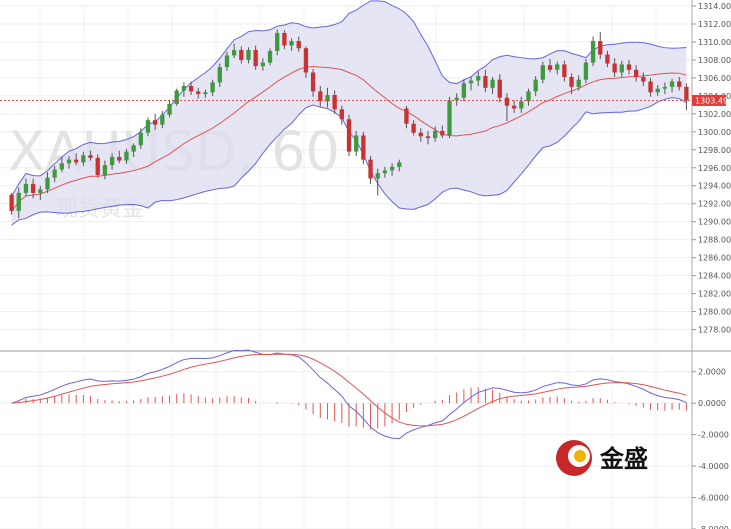  What do you see at coordinates (712, 403) in the screenshot?
I see `macd-tick-label: 0.0000` at bounding box center [712, 403].